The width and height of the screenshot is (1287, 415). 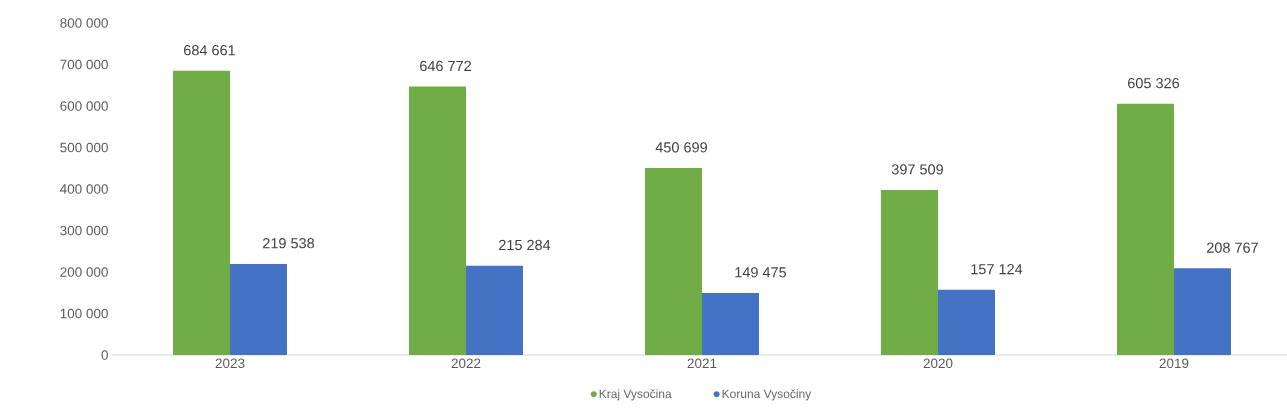 What do you see at coordinates (83, 189) in the screenshot?
I see `y-tick-label: 400 000` at bounding box center [83, 189].